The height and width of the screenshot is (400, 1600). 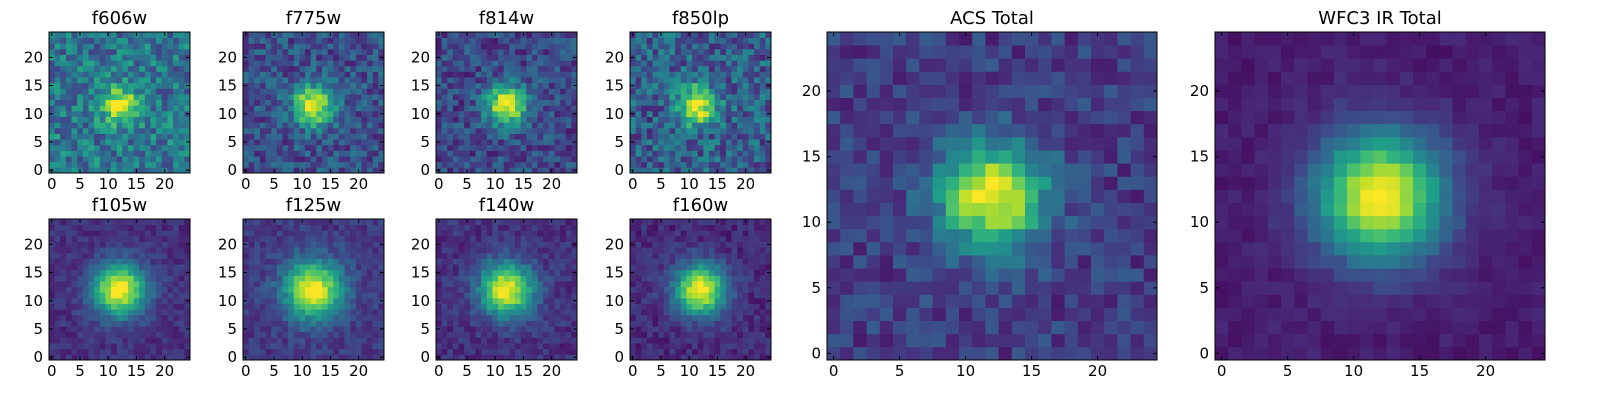 What do you see at coordinates (467, 371) in the screenshot?
I see `x-tick-label: 5` at bounding box center [467, 371].